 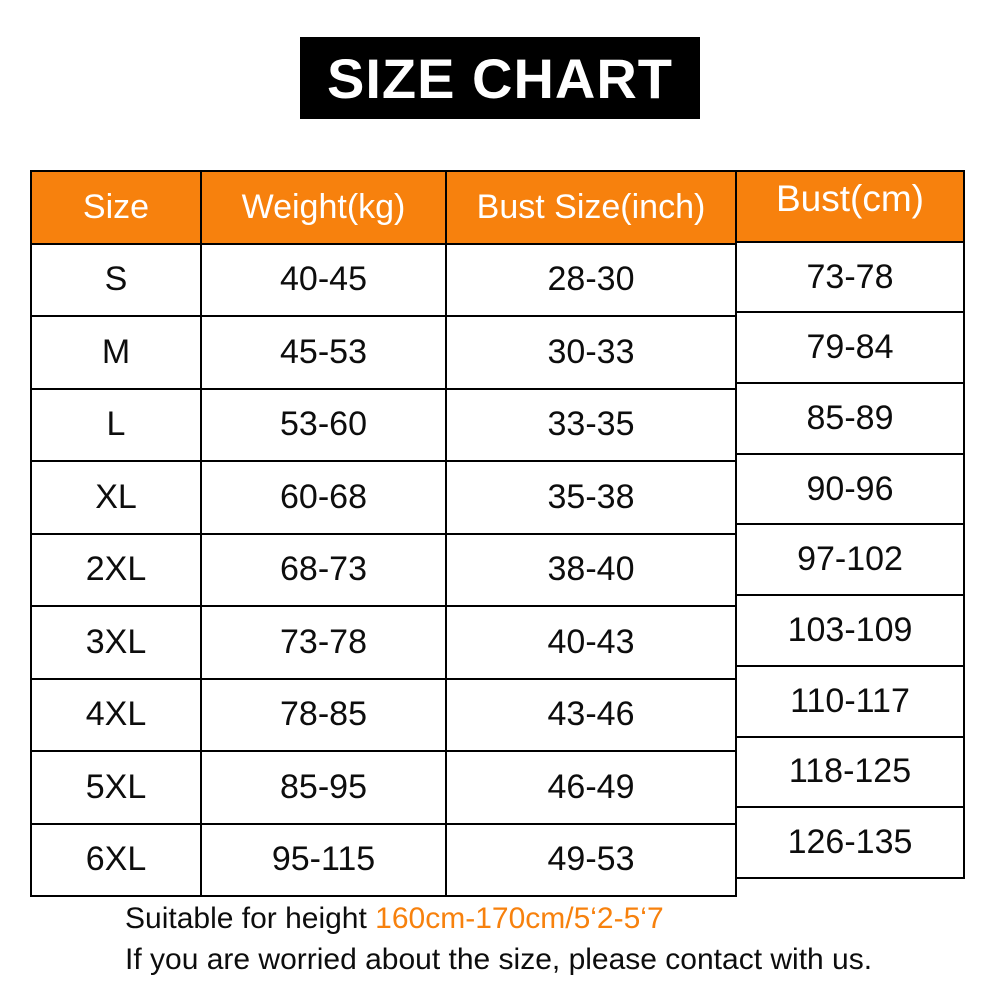 I want to click on table-cell-weight: 60-68, so click(x=324, y=498).